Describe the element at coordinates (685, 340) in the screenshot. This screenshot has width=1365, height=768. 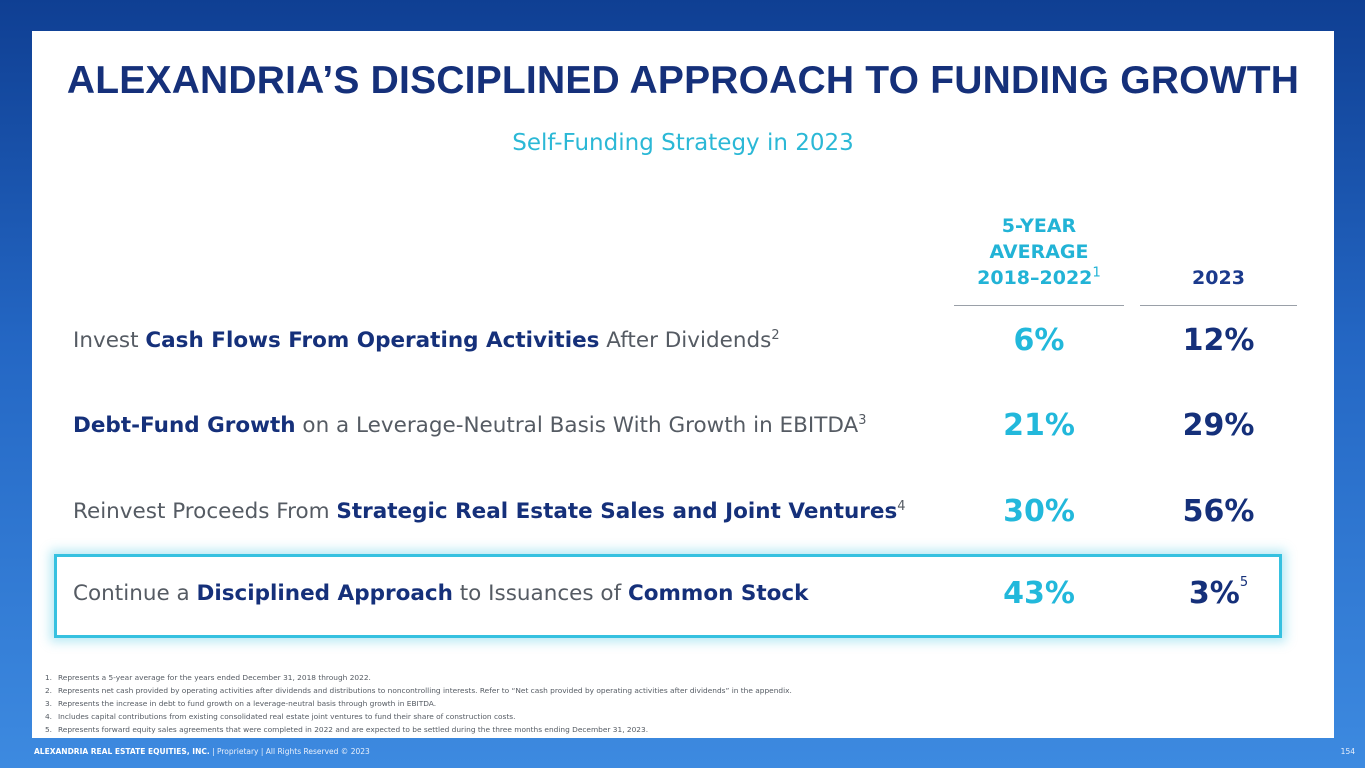
I see `row-label-text: After Dividends` at that location.